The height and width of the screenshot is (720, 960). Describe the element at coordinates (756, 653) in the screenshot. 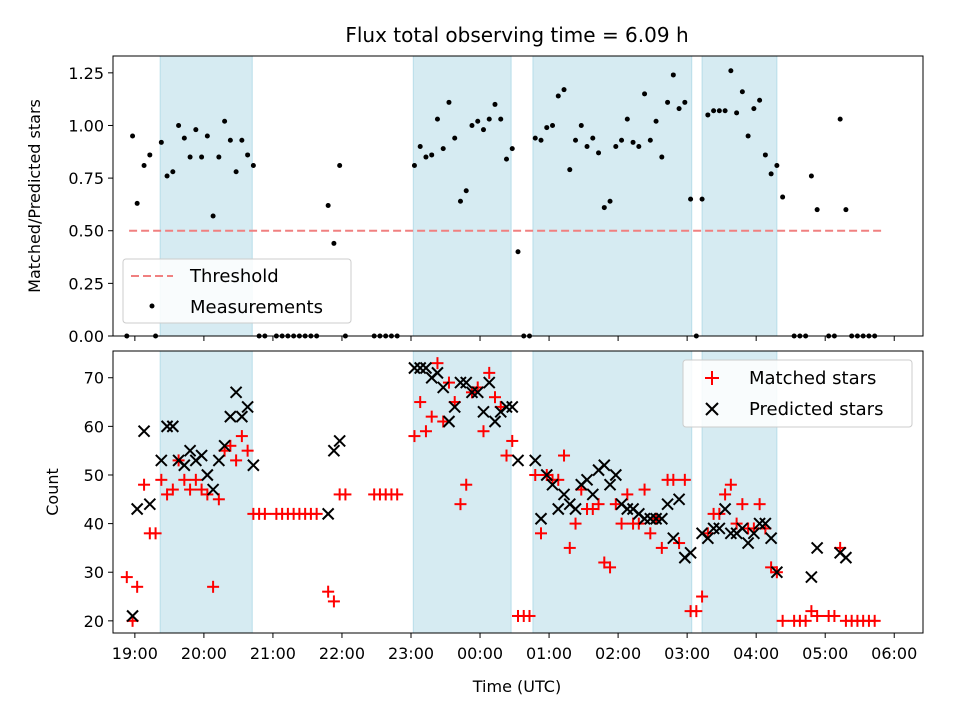

I see `x-tick-label: 04:00` at that location.